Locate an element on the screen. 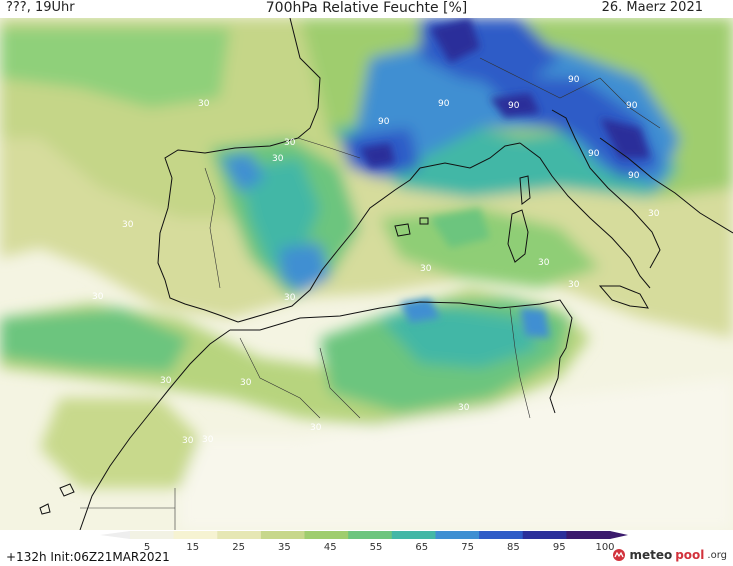 This screenshot has width=733, height=566. legend-tick-label: 65 is located at coordinates (421, 547).